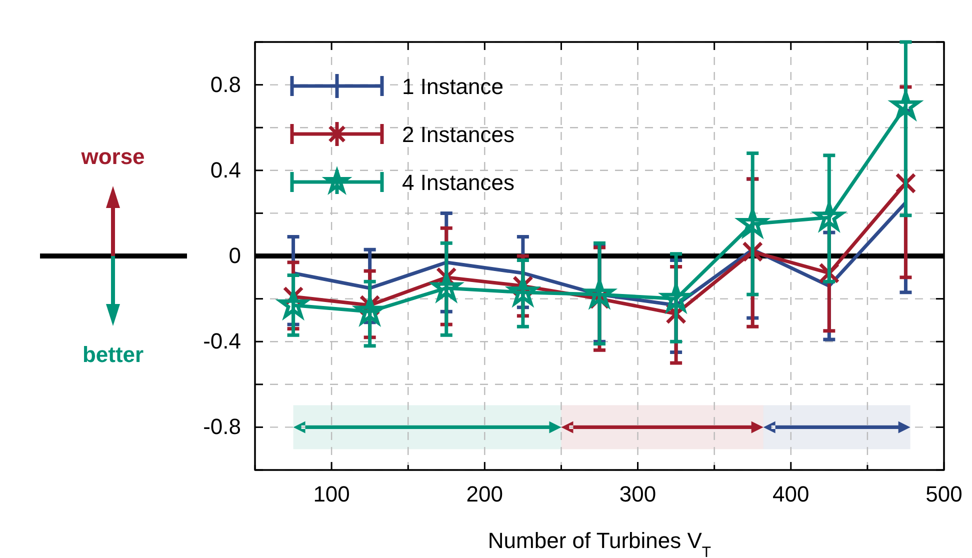  Describe the element at coordinates (458, 134) in the screenshot. I see `legend-label: 2 Instances` at that location.